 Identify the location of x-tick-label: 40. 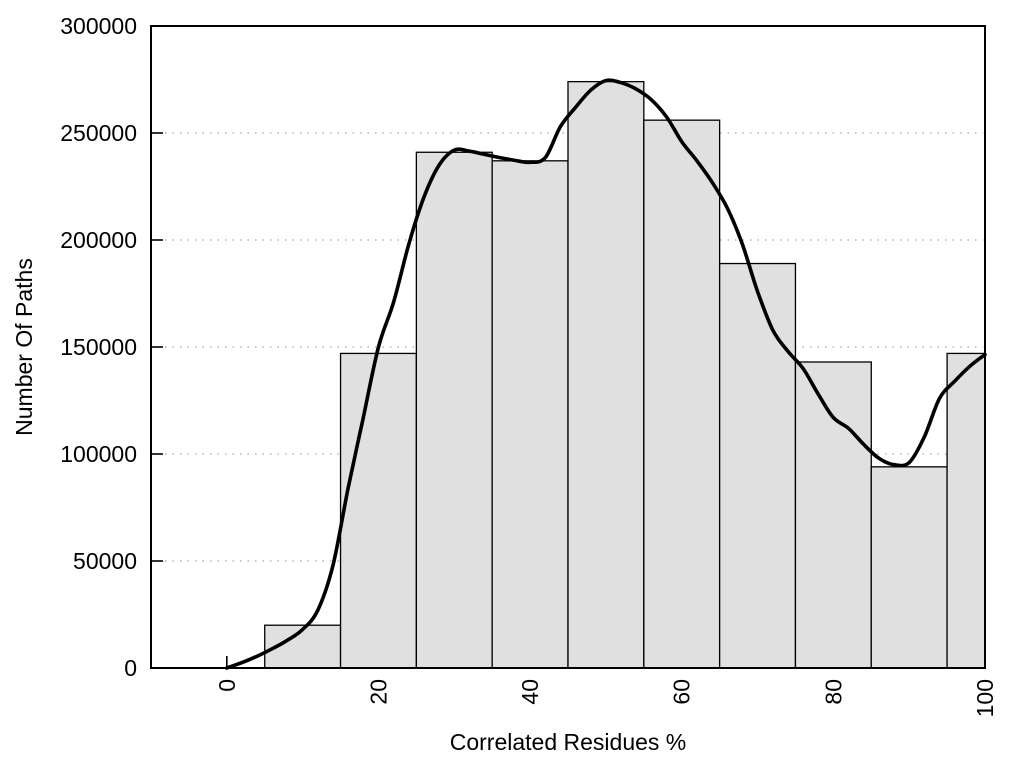
(530, 692).